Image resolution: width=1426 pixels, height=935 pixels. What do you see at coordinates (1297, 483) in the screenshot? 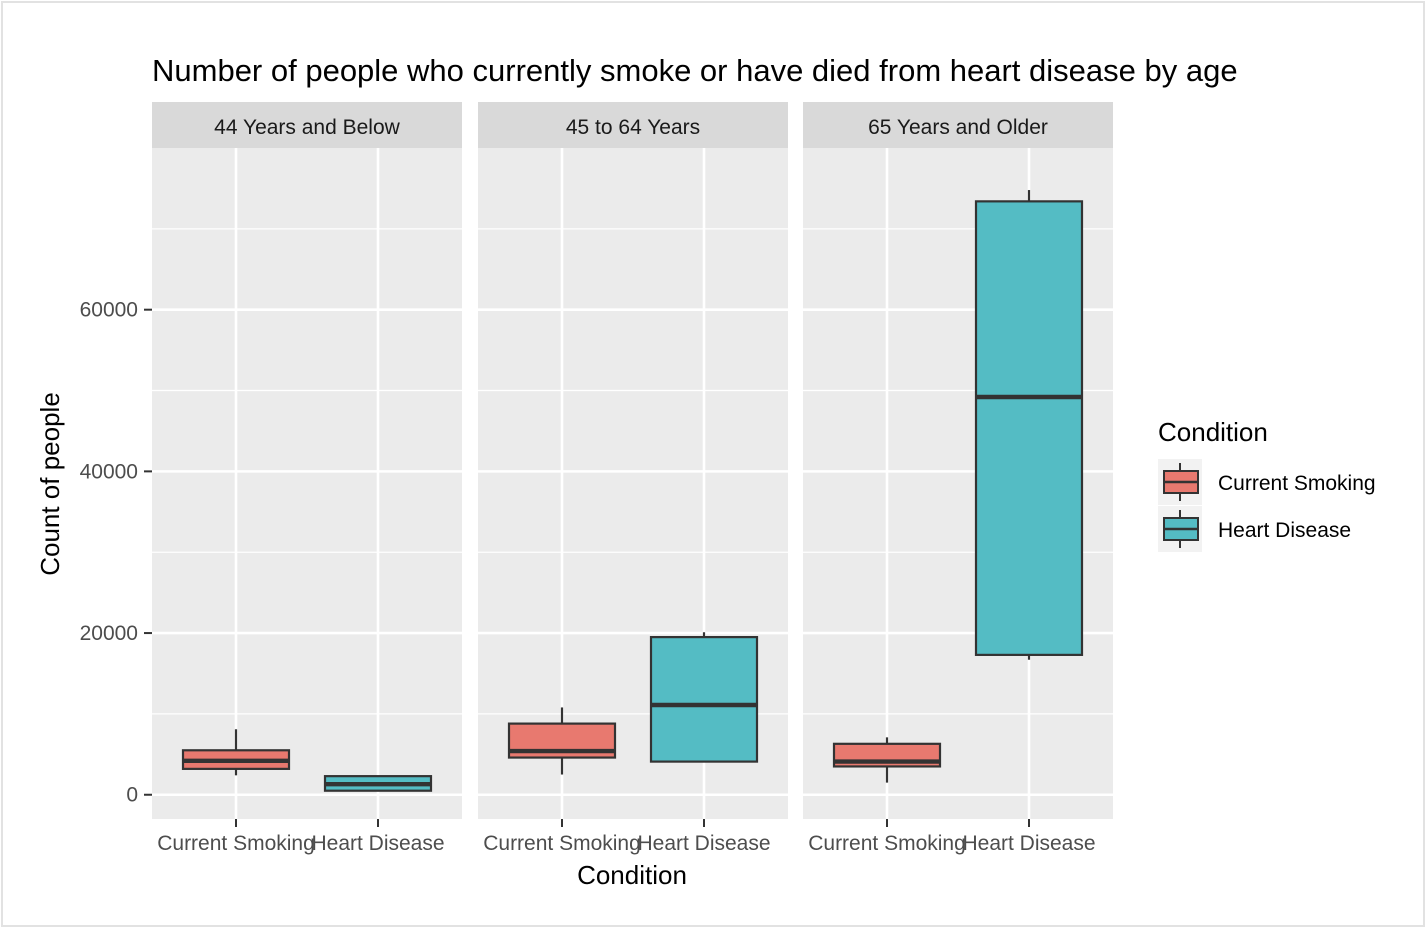
I see `legend-item-label: Current Smoking` at bounding box center [1297, 483].